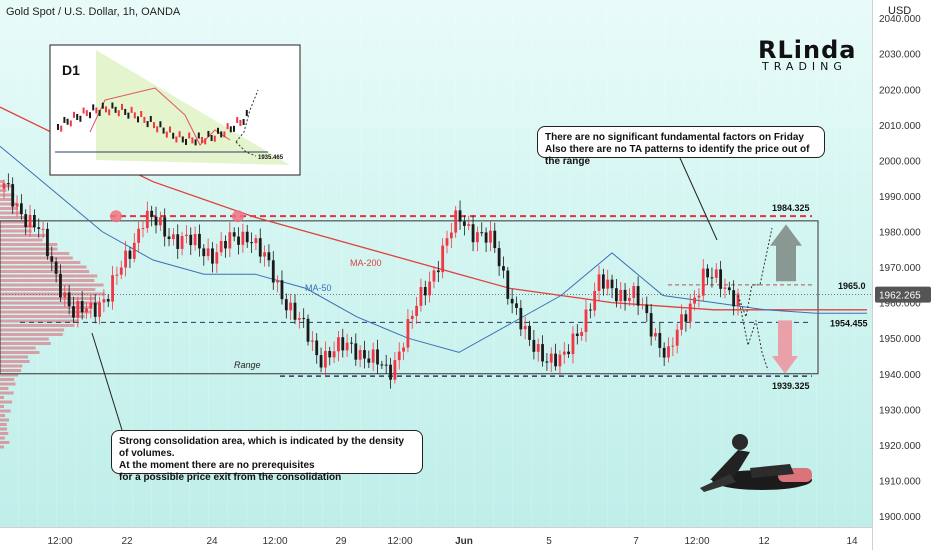  What do you see at coordinates (791, 208) in the screenshot?
I see `level-label: 1984.325` at bounding box center [791, 208].